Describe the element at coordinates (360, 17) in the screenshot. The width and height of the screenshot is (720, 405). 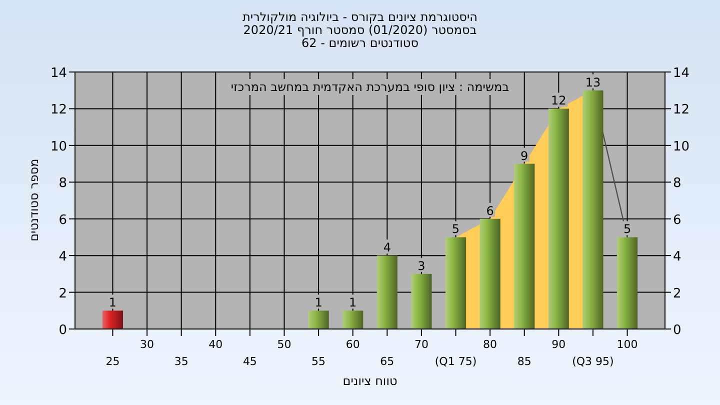
I see `chart-title: היסטוגרמת ציונים בקורס - ביולוגיה מולקולרית` at that location.